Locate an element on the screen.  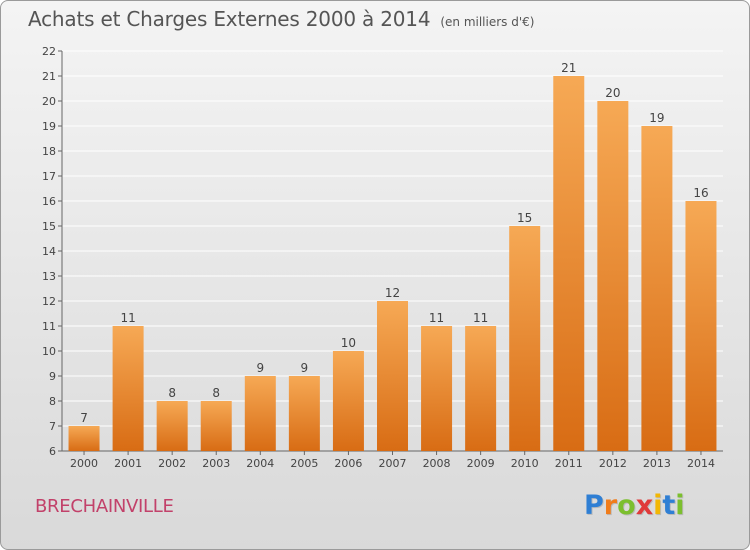
y-axis-ticks: 6 7 8 9 10 11 12 13 14 15 16 17 18 19 20 21 22 is located at coordinates (52, 251).